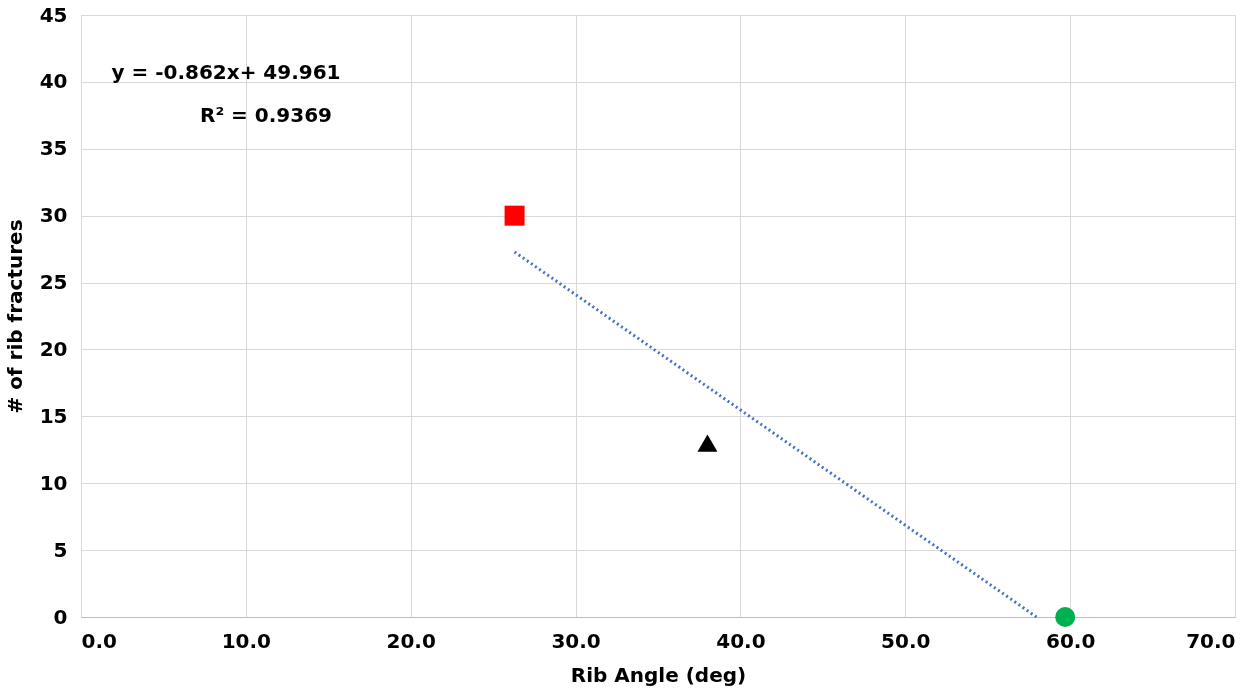 This screenshot has width=1251, height=700. What do you see at coordinates (576, 640) in the screenshot?
I see `x-tick-label: 30.0` at bounding box center [576, 640].